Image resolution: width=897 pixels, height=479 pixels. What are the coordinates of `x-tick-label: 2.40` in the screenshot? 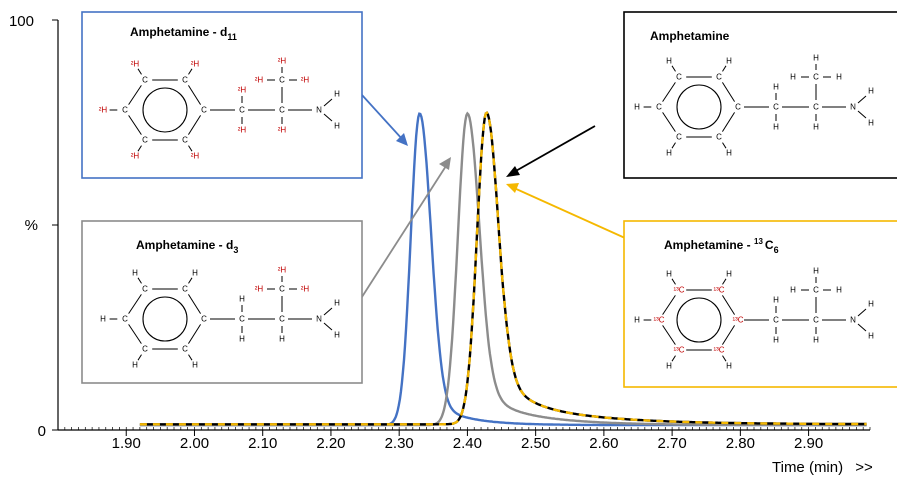 It's located at (467, 443).